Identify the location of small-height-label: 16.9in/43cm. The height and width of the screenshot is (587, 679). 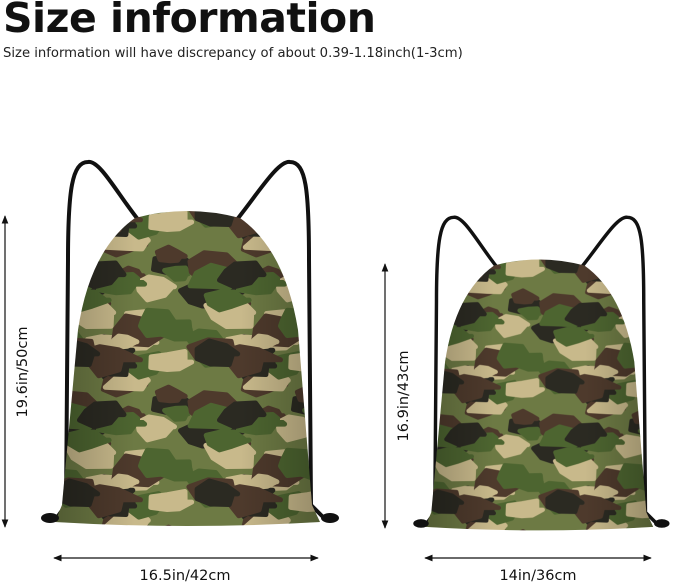
(404, 396).